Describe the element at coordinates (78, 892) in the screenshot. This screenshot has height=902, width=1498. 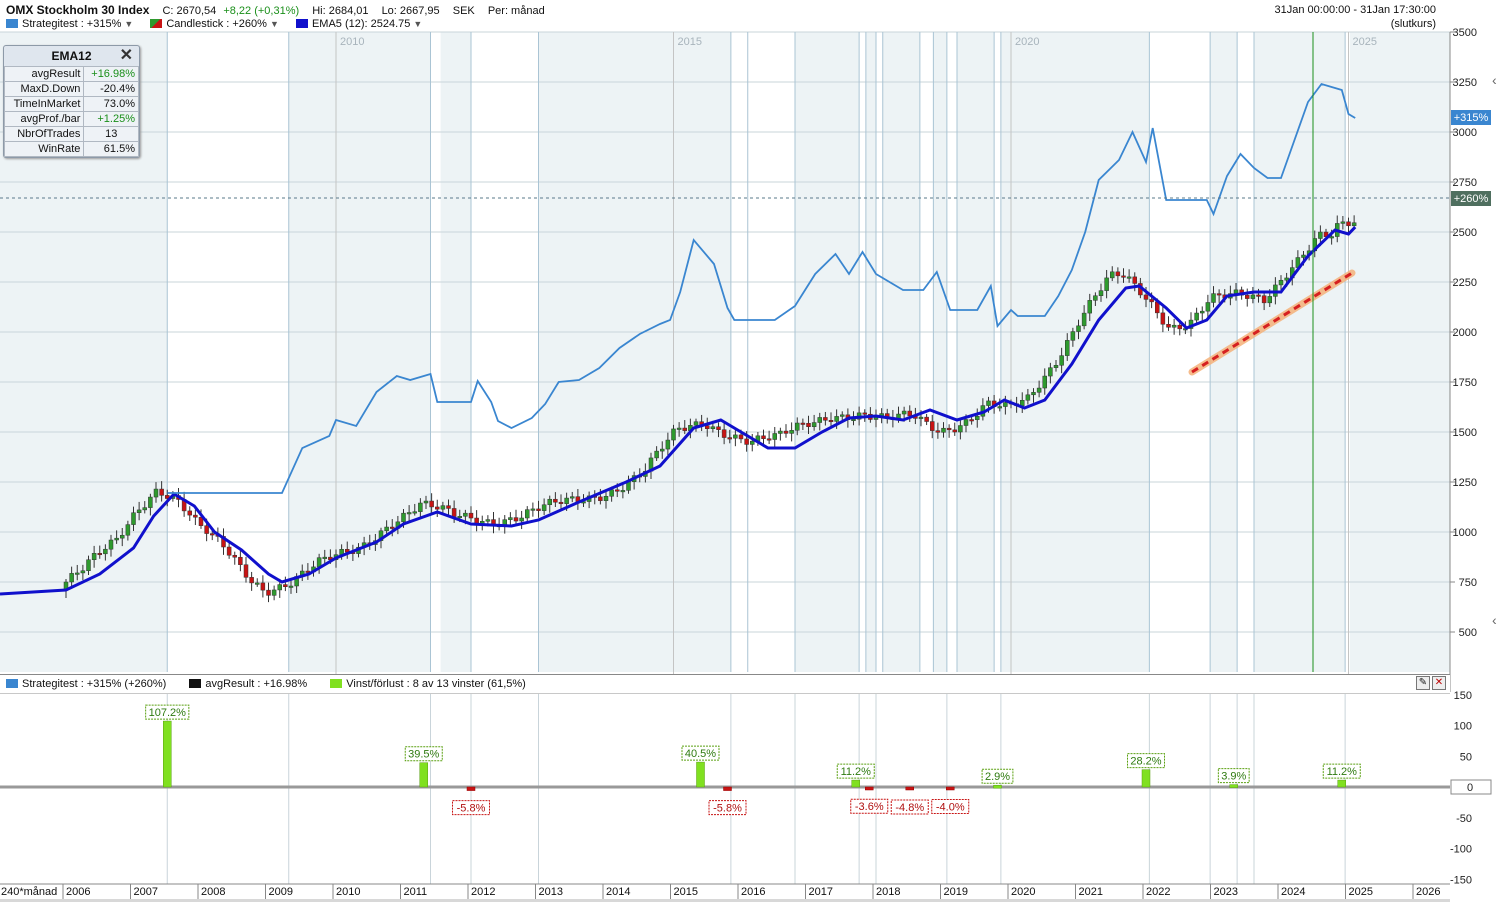
I see `year-tick-label: 2006` at that location.